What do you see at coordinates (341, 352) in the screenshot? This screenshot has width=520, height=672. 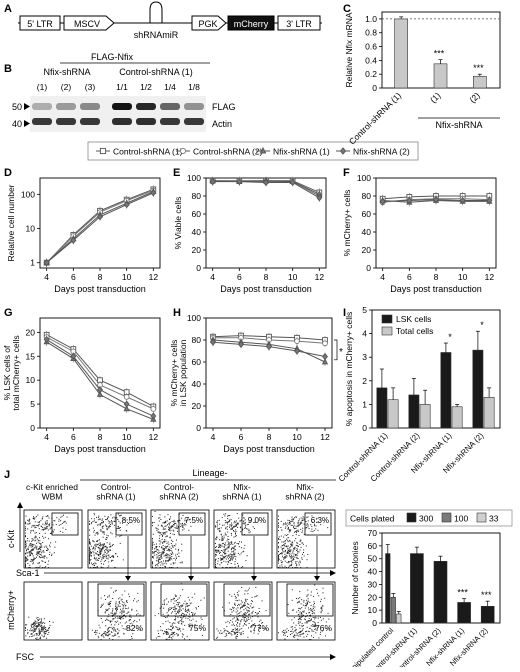 I see `significance-mark: *` at bounding box center [341, 352].